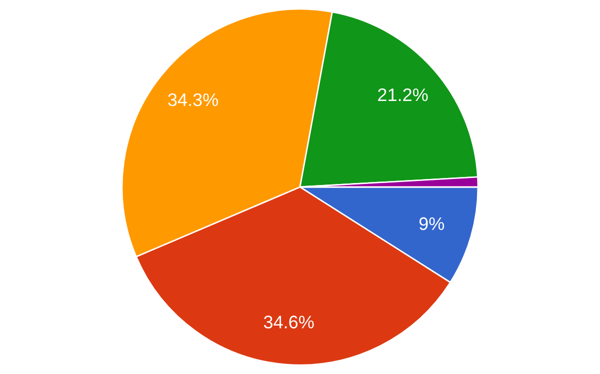  I want to click on data-label: 21.2%, so click(403, 95).